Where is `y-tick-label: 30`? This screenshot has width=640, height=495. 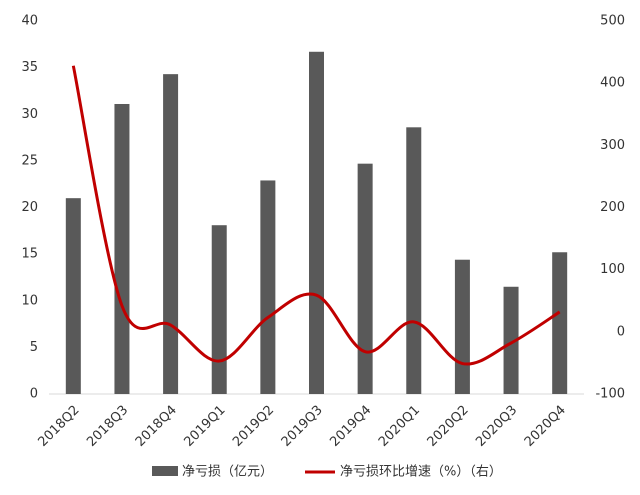 y-tick-label: 30 is located at coordinates (29, 114).